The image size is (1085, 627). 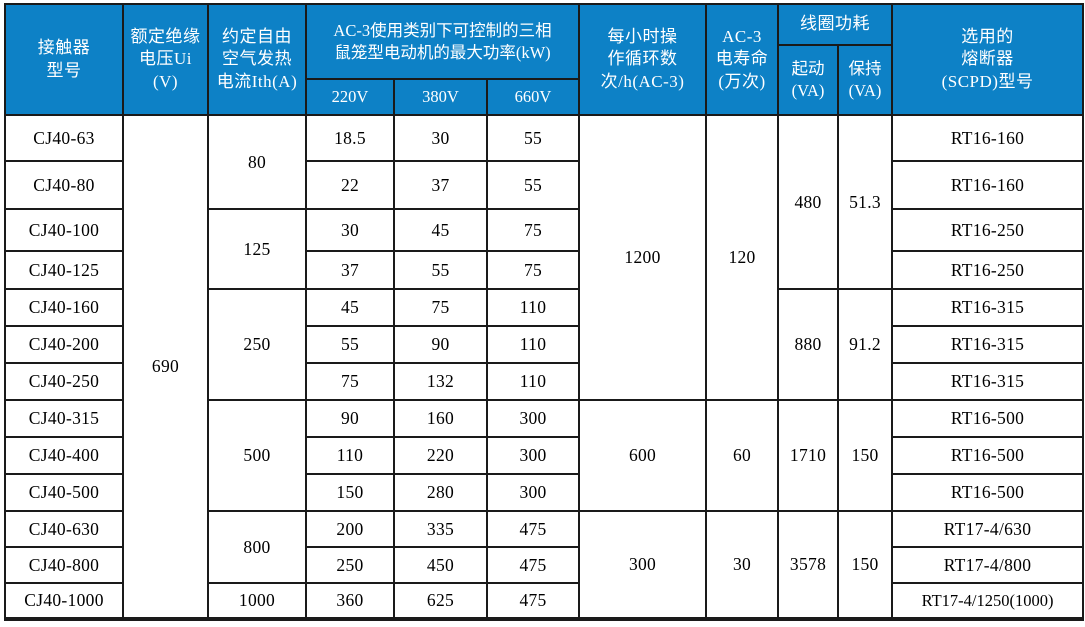 I want to click on cell-model: CJ40-160, so click(x=64, y=307).